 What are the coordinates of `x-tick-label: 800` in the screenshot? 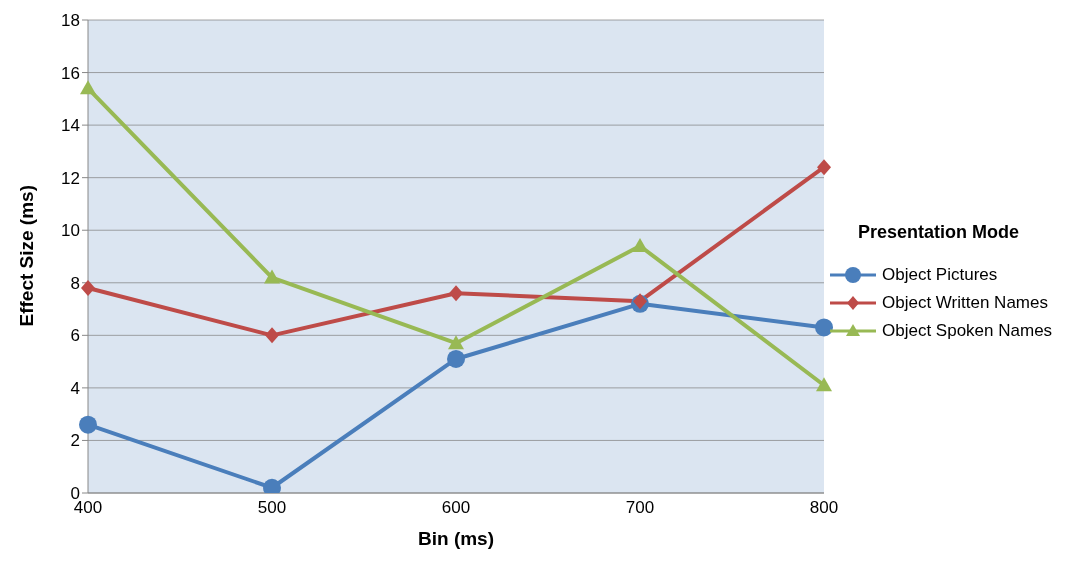 It's located at (824, 508).